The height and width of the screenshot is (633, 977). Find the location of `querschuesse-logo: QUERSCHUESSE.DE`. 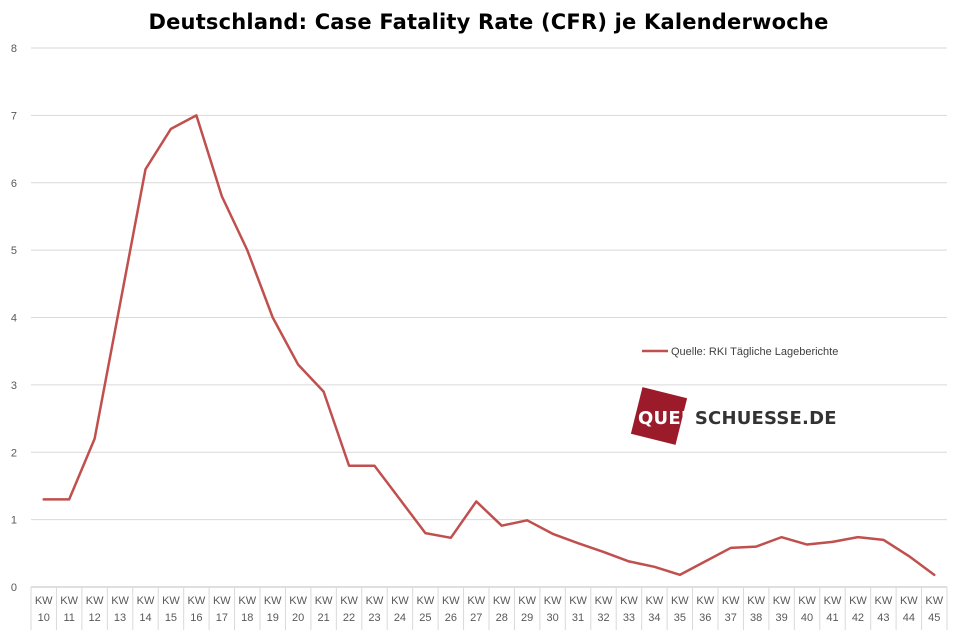

querschuesse-logo: QUERSCHUESSE.DE is located at coordinates (733, 417).